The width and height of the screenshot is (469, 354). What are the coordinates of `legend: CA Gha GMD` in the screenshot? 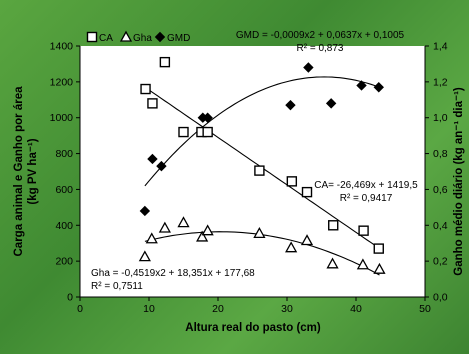 It's located at (138, 37).